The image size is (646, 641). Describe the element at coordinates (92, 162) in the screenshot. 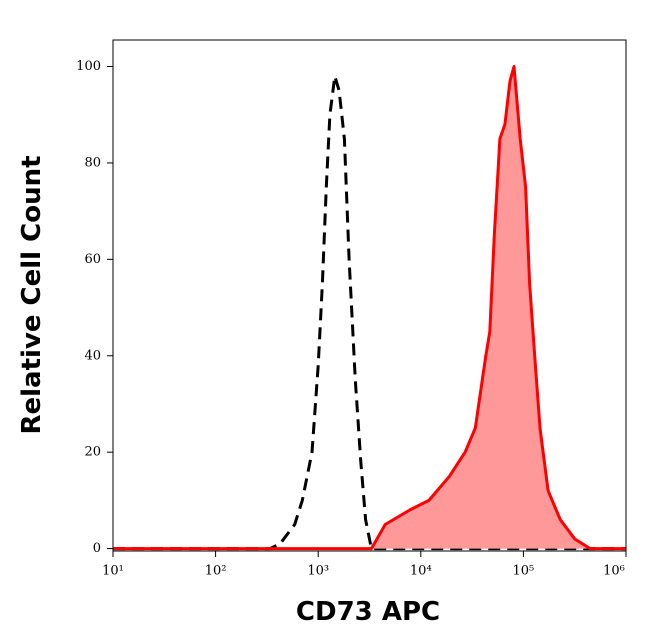

I see `y-tick-label: 80` at that location.